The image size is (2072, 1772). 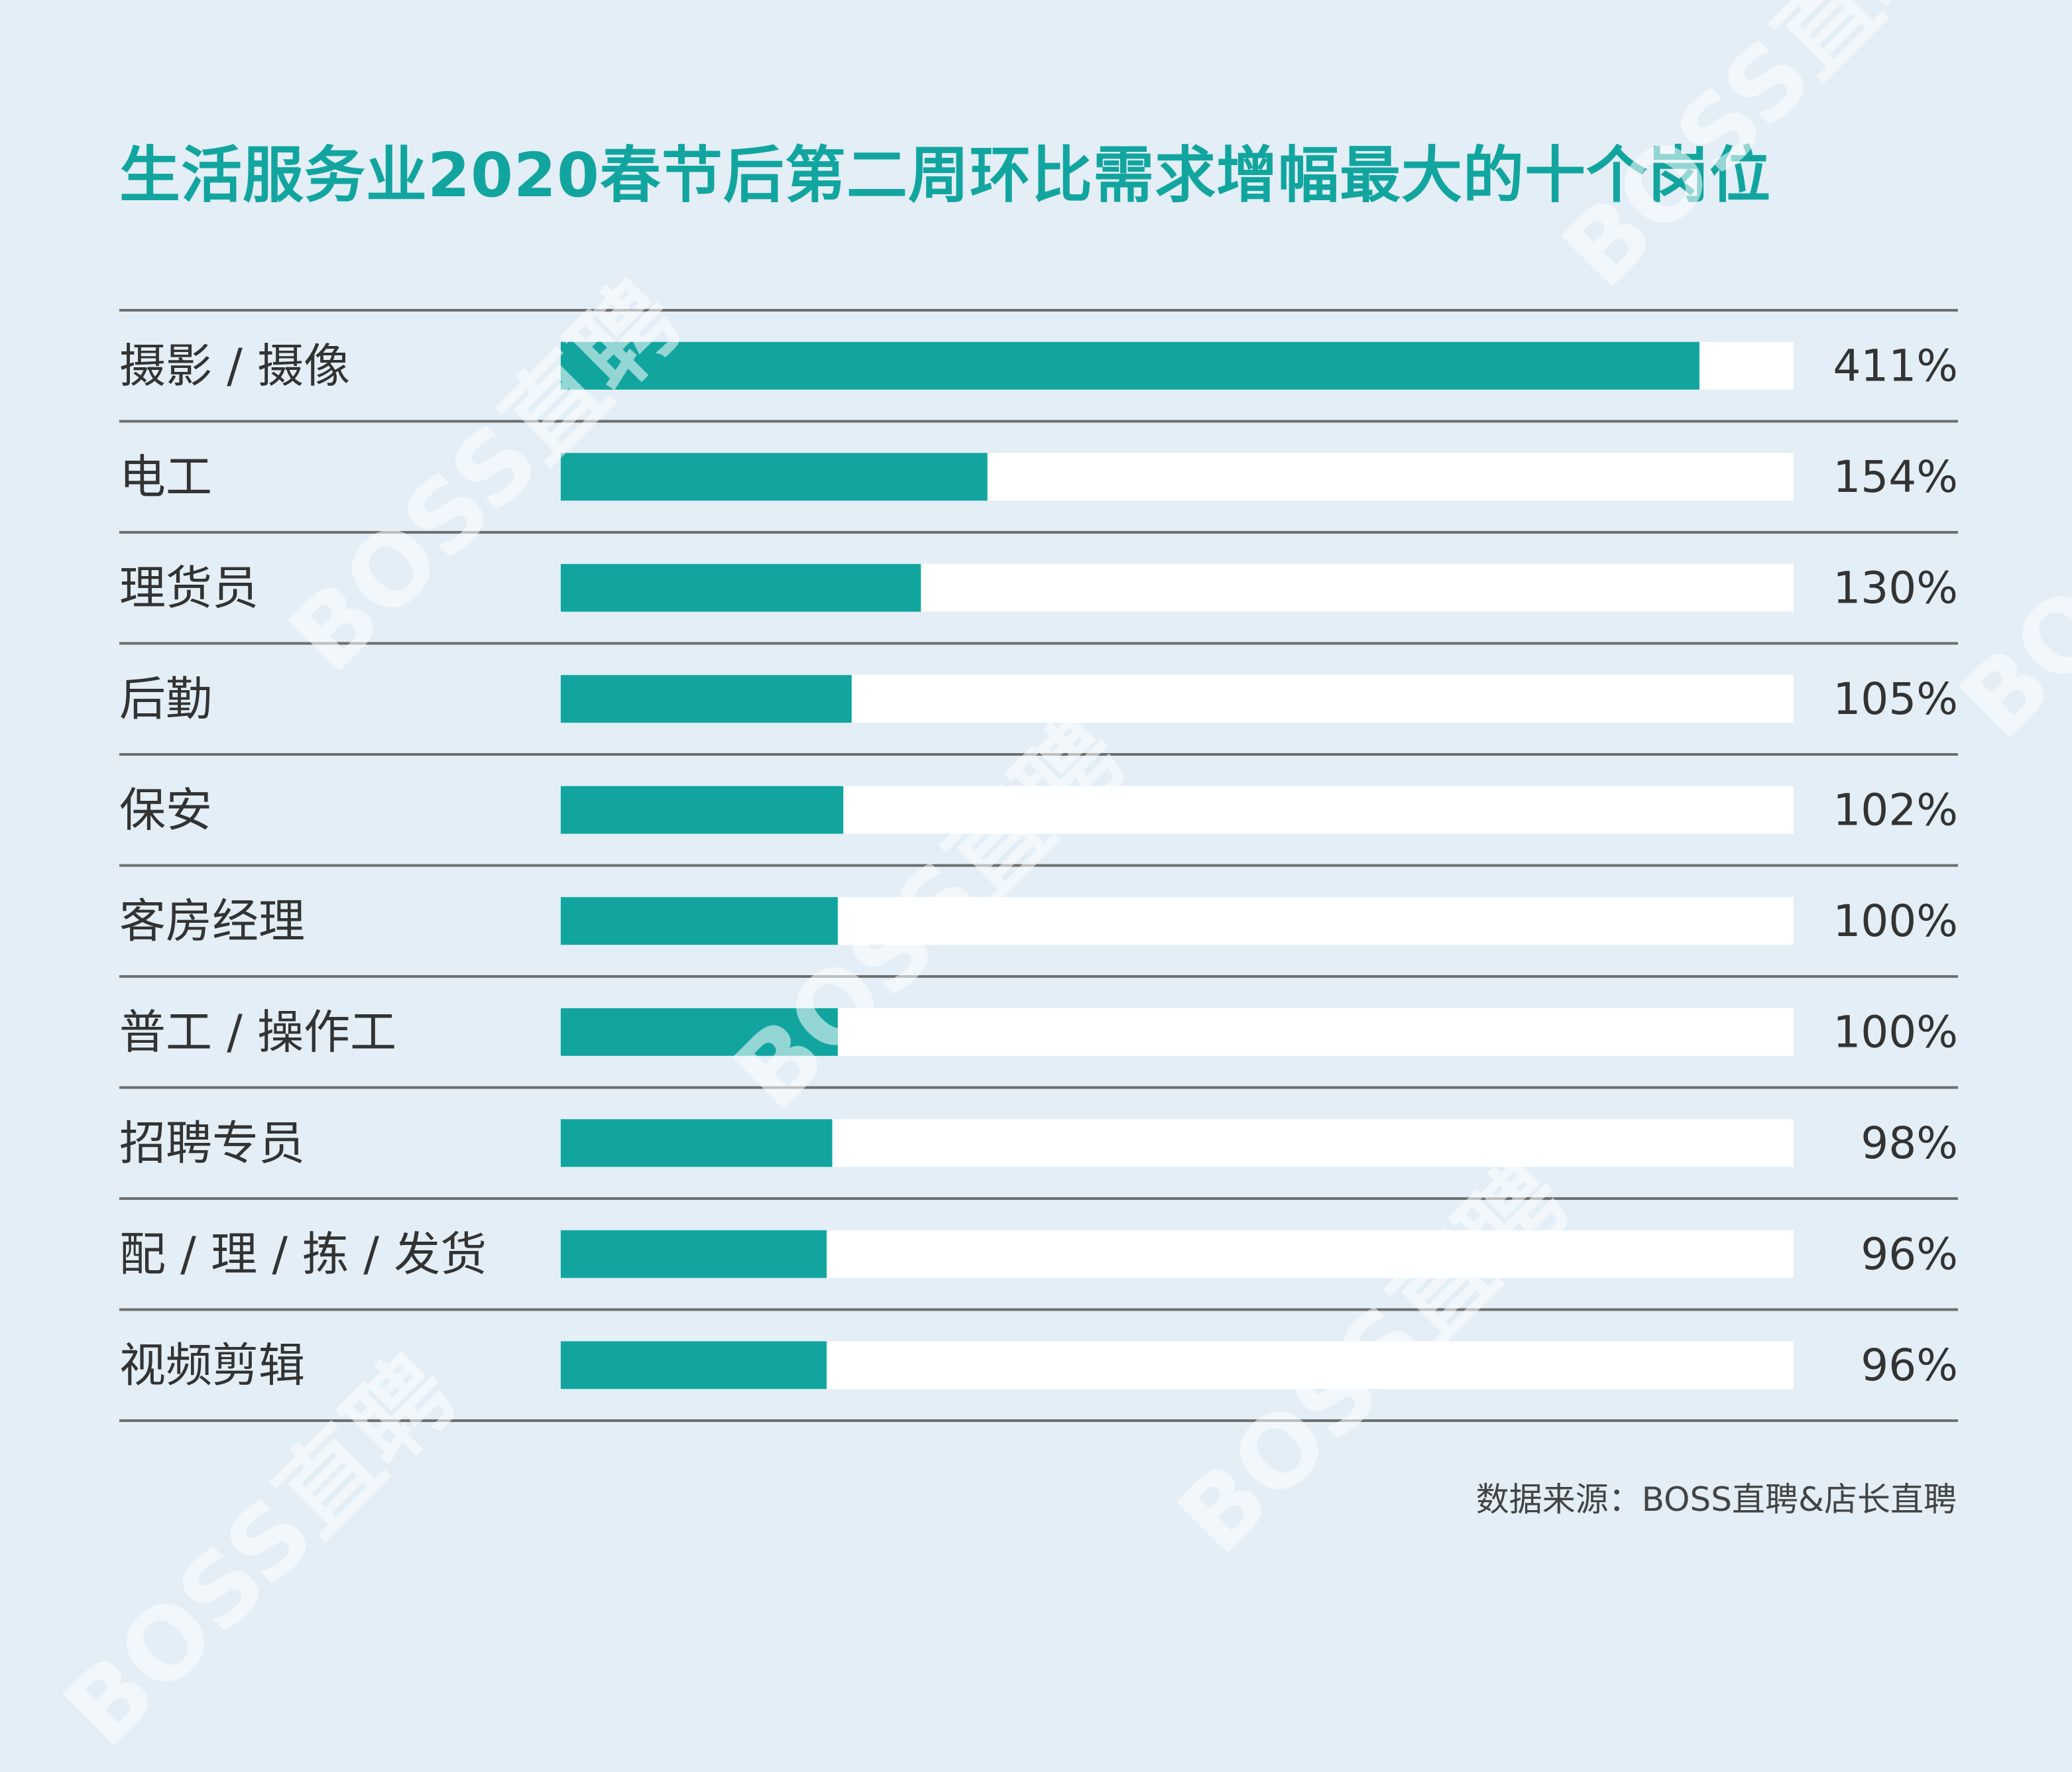 What do you see at coordinates (165, 810) in the screenshot?
I see `category-label: 保安` at bounding box center [165, 810].